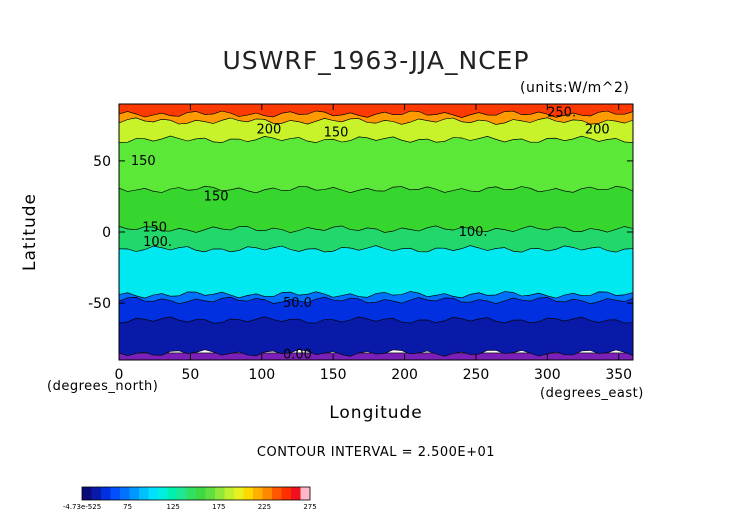  I want to click on x-tick-label: 150, so click(333, 375).